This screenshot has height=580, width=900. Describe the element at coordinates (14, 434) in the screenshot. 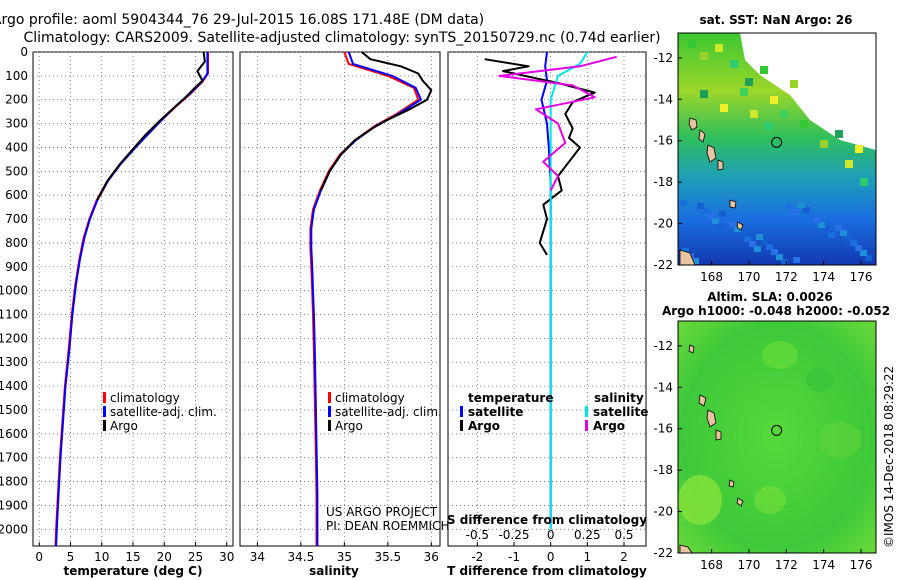

I see `y-tick-label: 1600` at that location.